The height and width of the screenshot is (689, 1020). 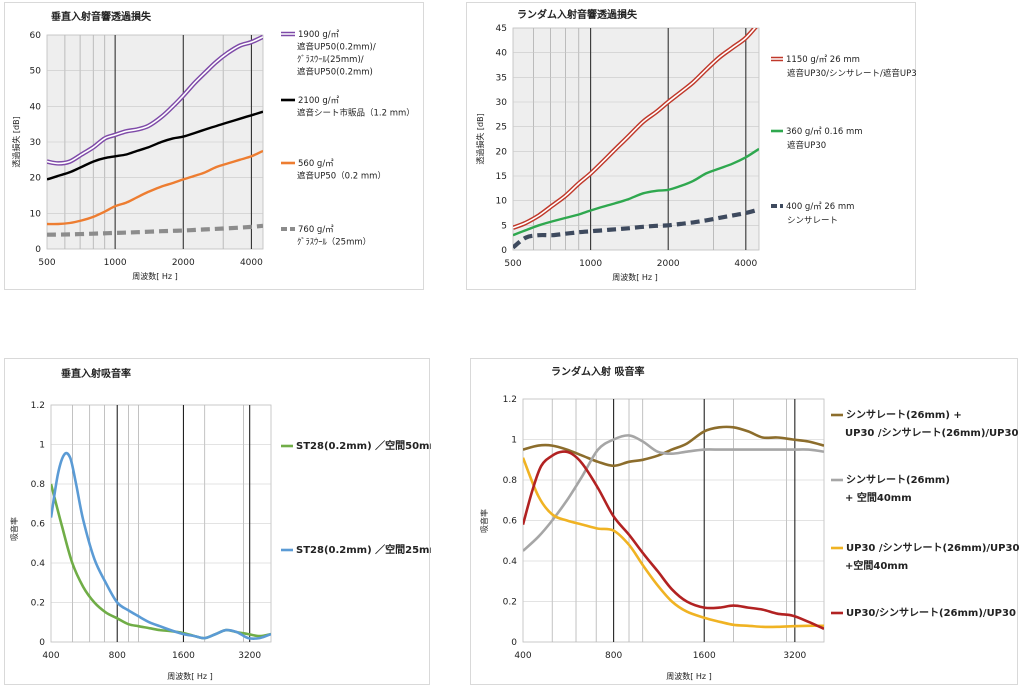 I want to click on chart-title: 垂直入射吸音率, so click(x=96, y=373).